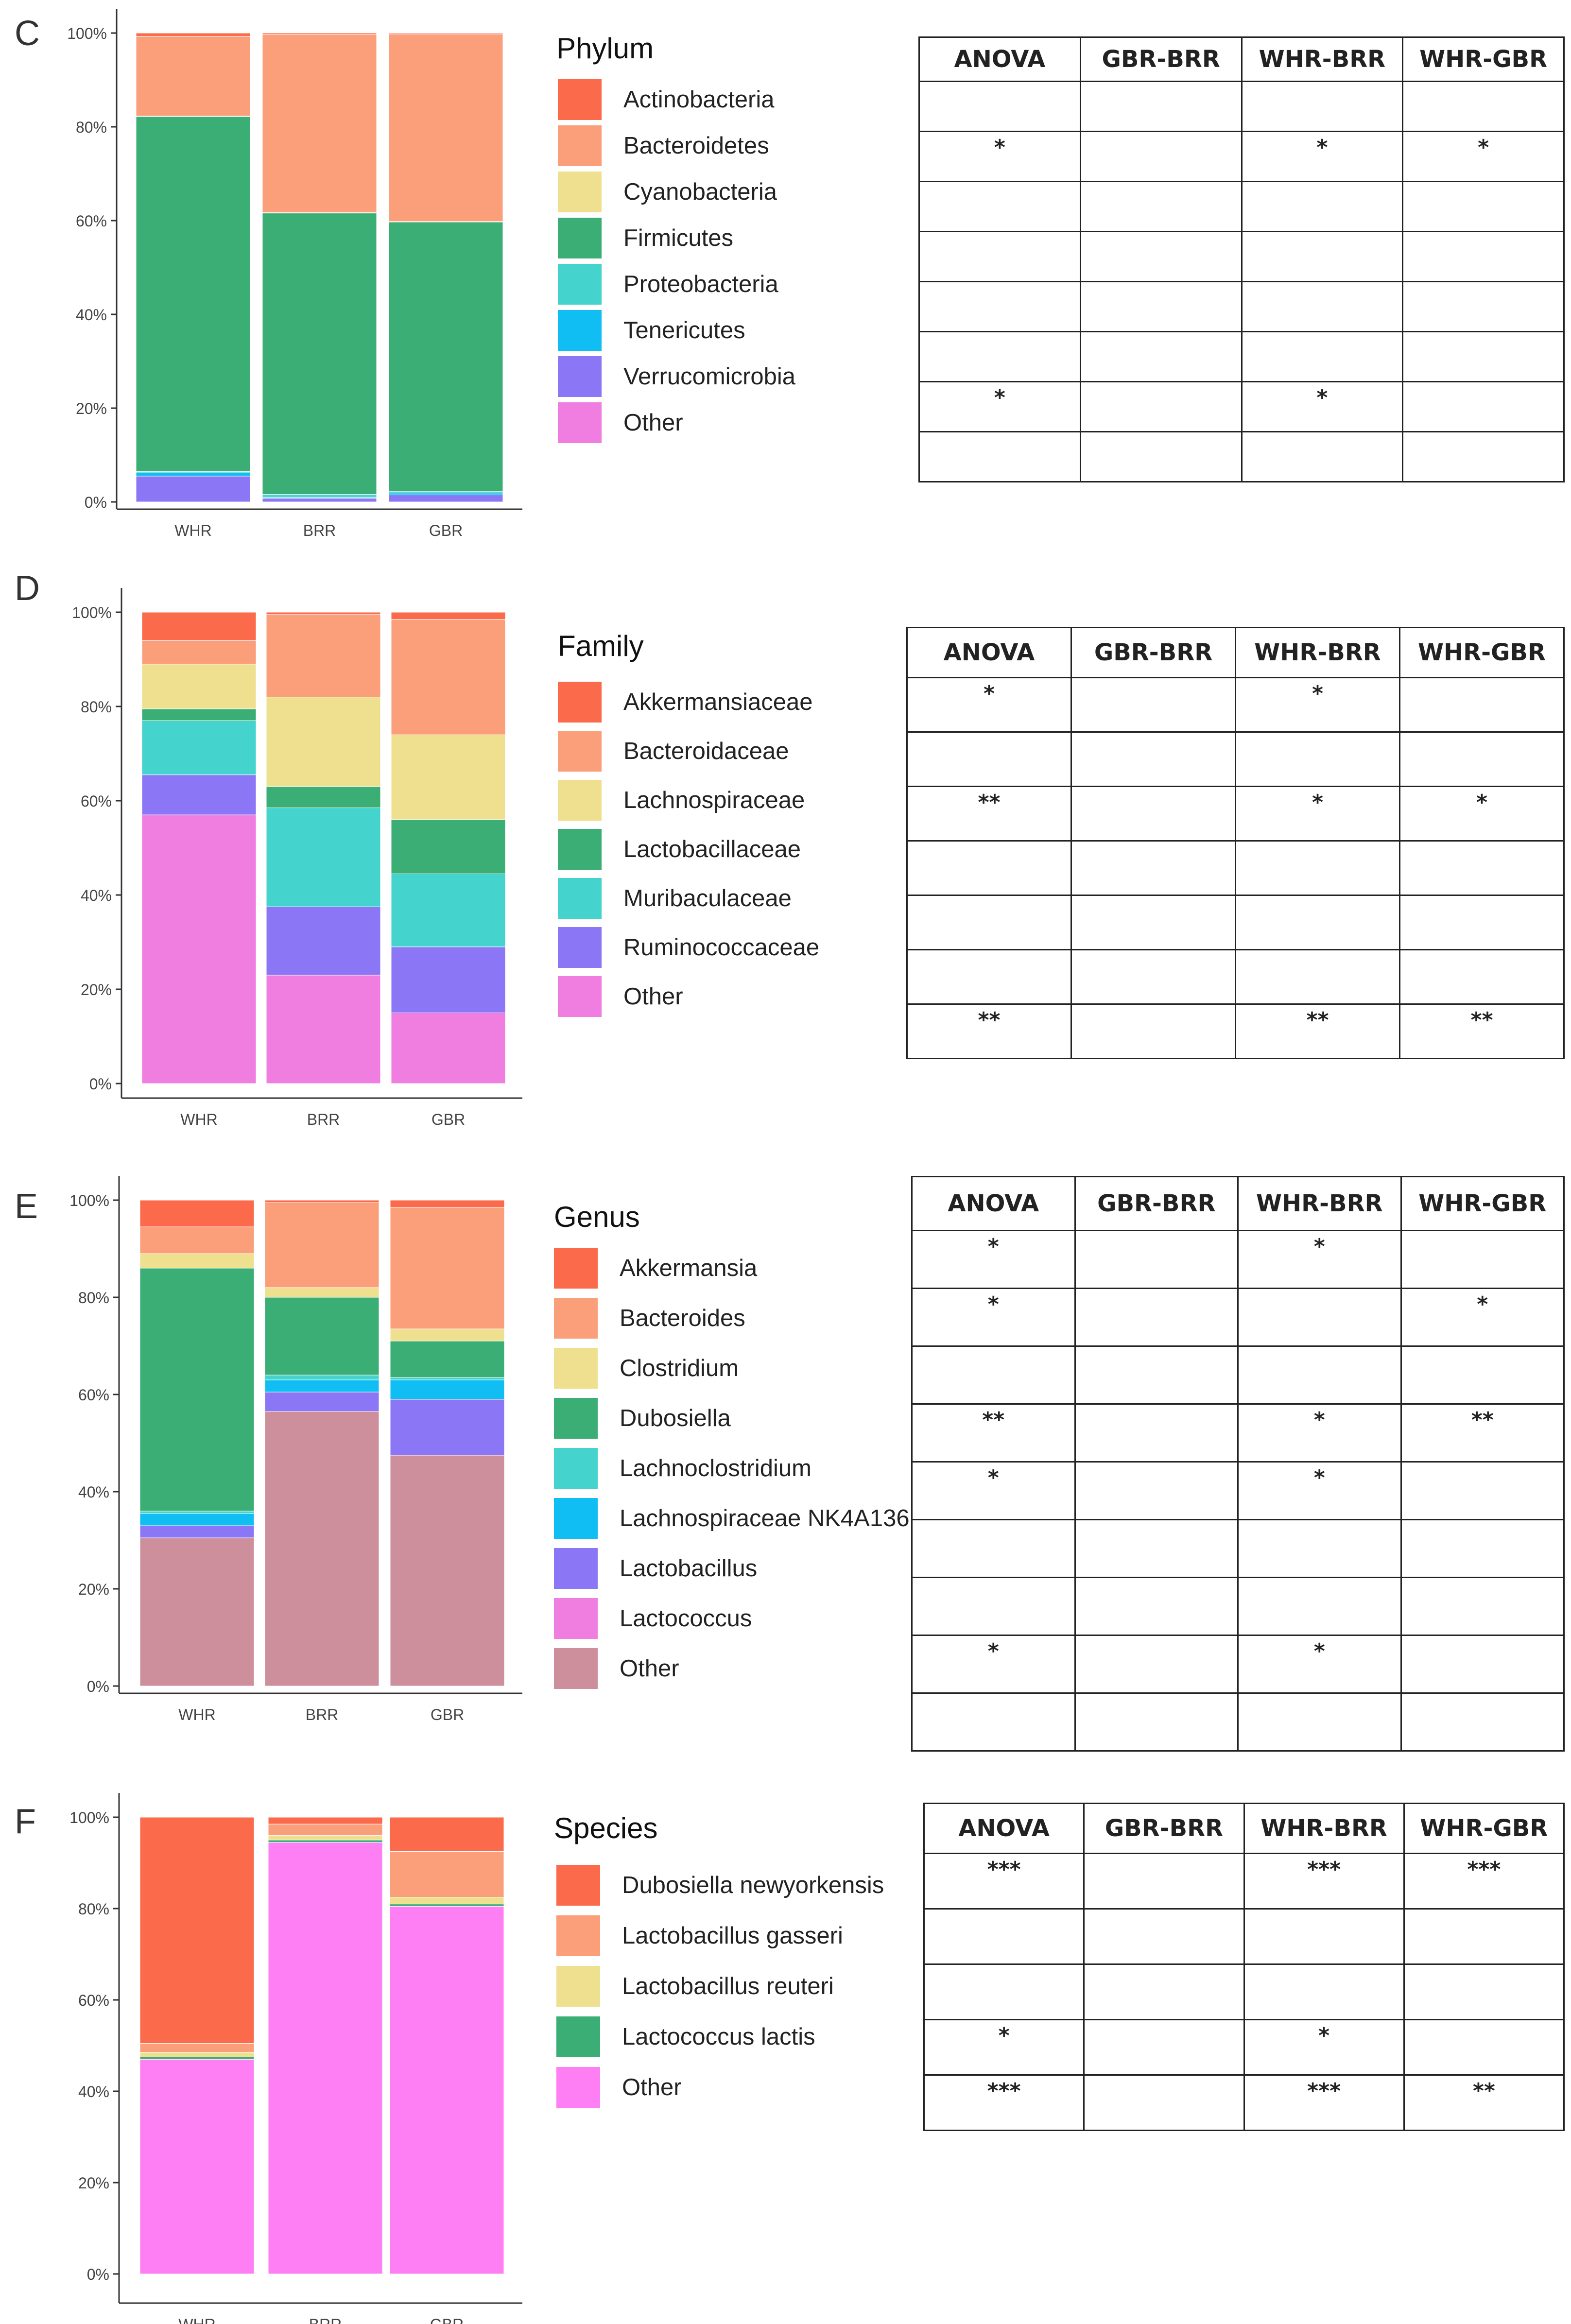 The width and height of the screenshot is (1571, 2324). What do you see at coordinates (322, 1549) in the screenshot?
I see `bar-segment-brr-other` at bounding box center [322, 1549].